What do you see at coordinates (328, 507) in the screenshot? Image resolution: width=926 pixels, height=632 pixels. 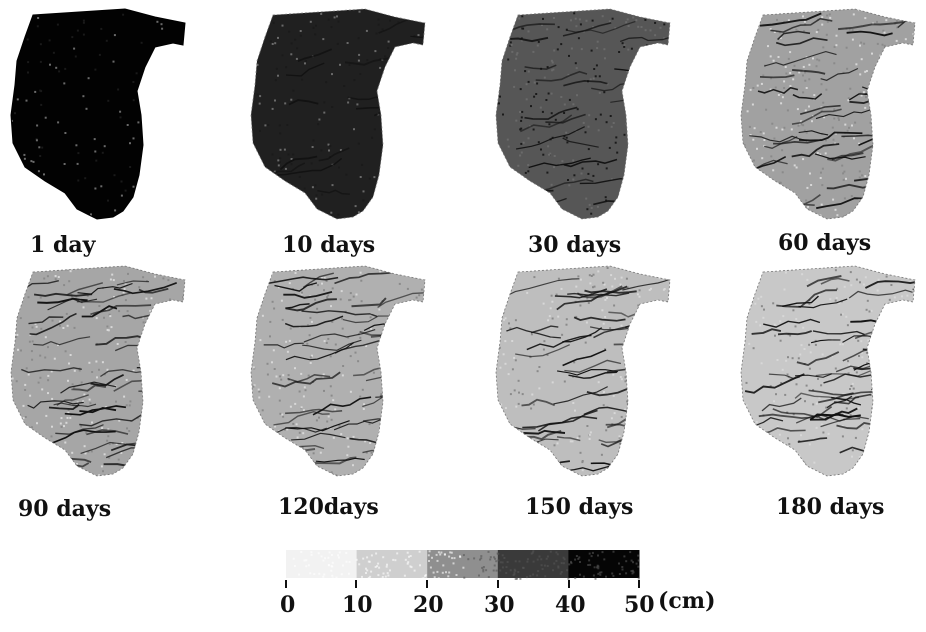 I see `panel-label: 120days` at bounding box center [328, 507].